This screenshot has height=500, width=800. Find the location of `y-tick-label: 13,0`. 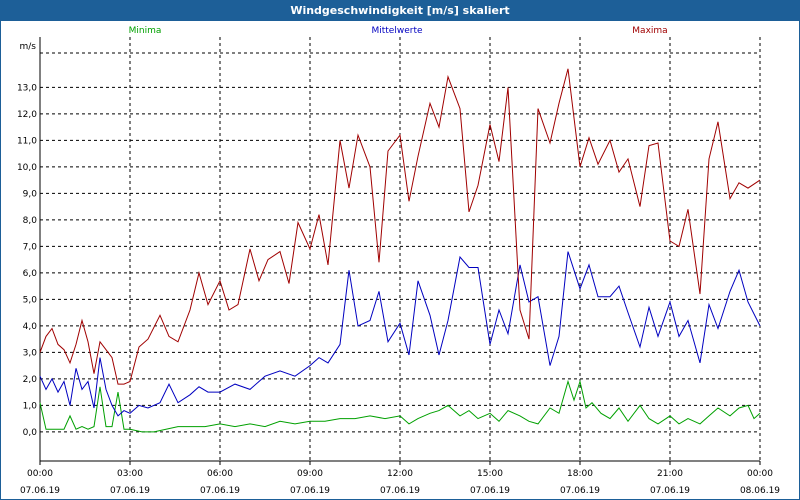

y-tick-label: 13,0 is located at coordinates (27, 88).